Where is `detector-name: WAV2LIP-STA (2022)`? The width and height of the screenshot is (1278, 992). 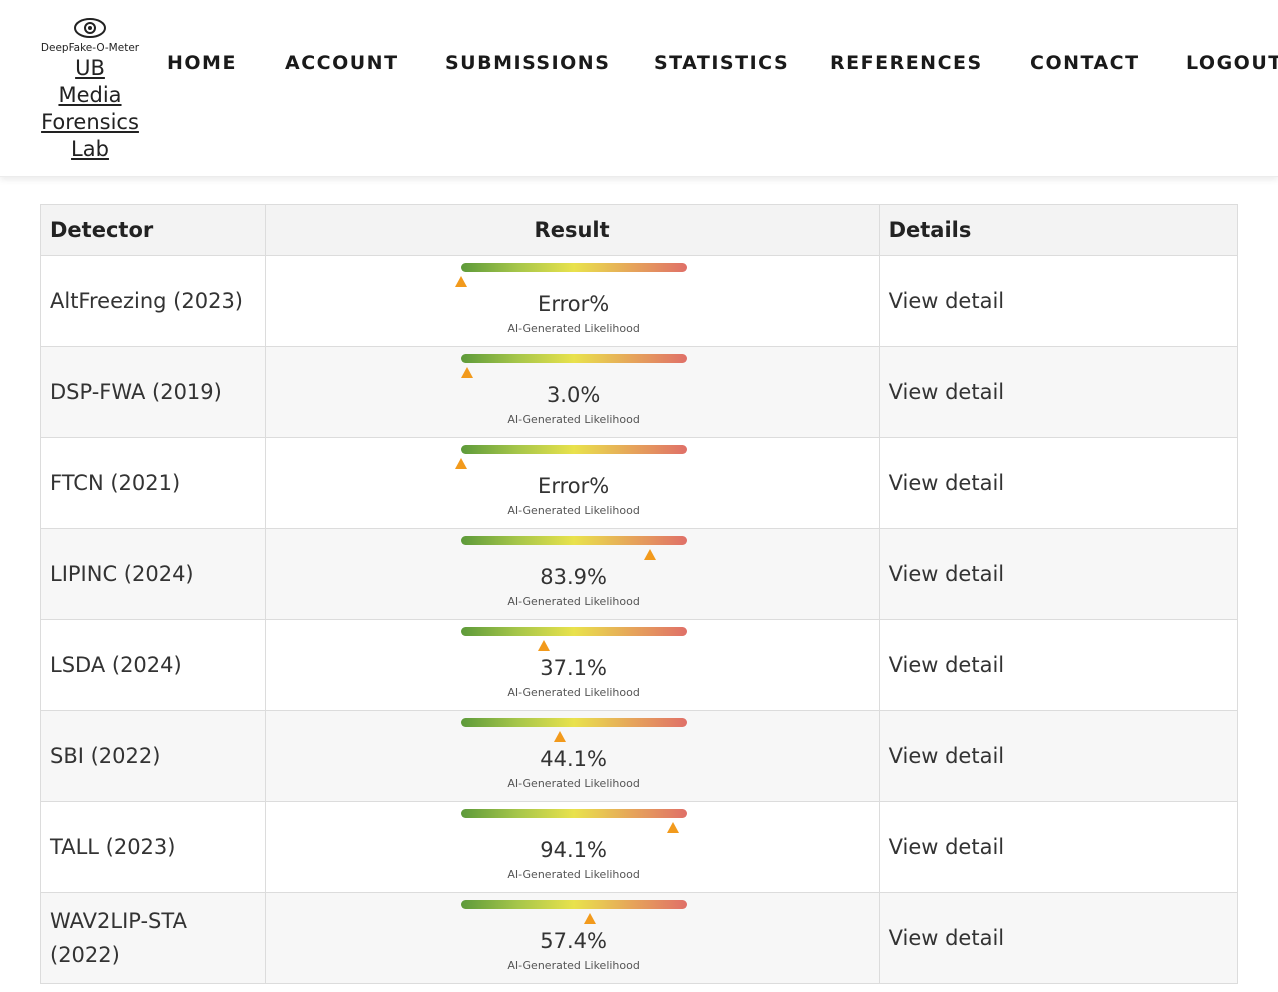
detector-name: WAV2LIP-STA (2022) is located at coordinates (118, 938).